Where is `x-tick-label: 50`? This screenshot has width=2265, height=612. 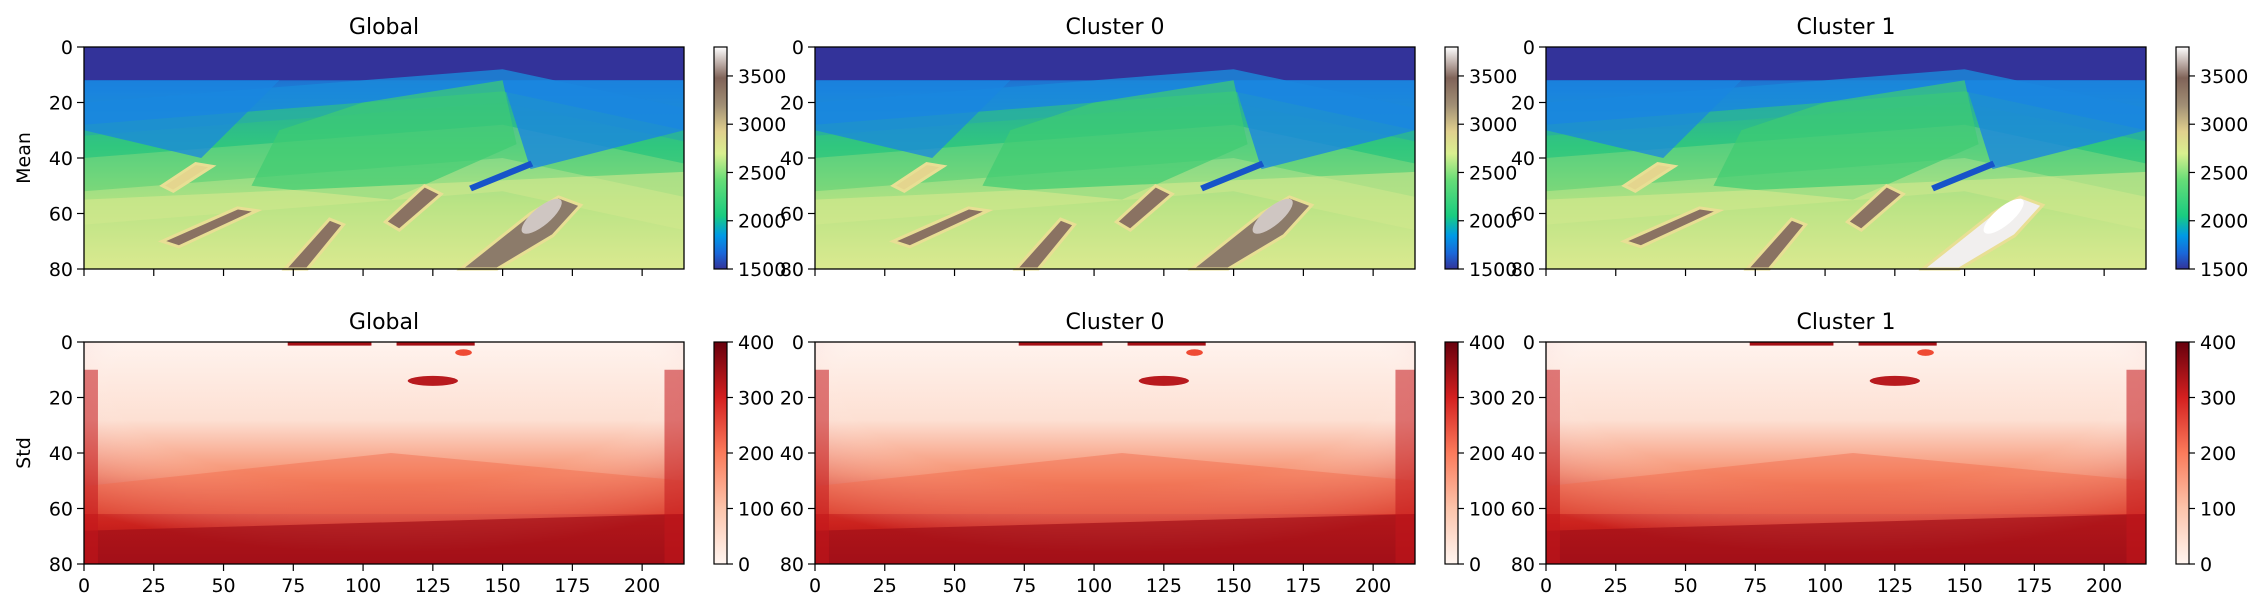 x-tick-label: 50 is located at coordinates (1685, 586).